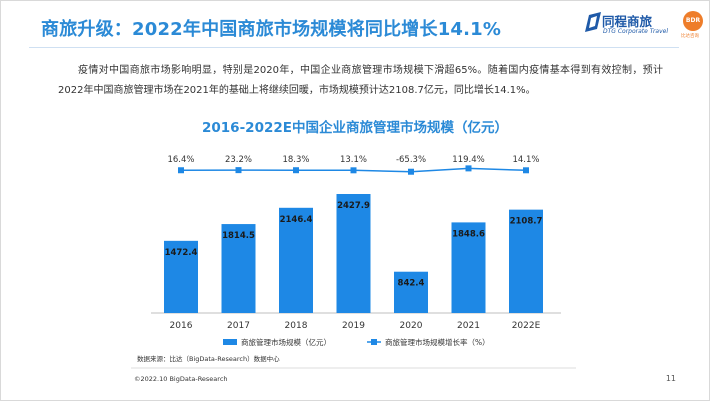 This screenshot has height=401, width=710. What do you see at coordinates (181, 326) in the screenshot?
I see `x-tick-label-2016: 2016` at bounding box center [181, 326].